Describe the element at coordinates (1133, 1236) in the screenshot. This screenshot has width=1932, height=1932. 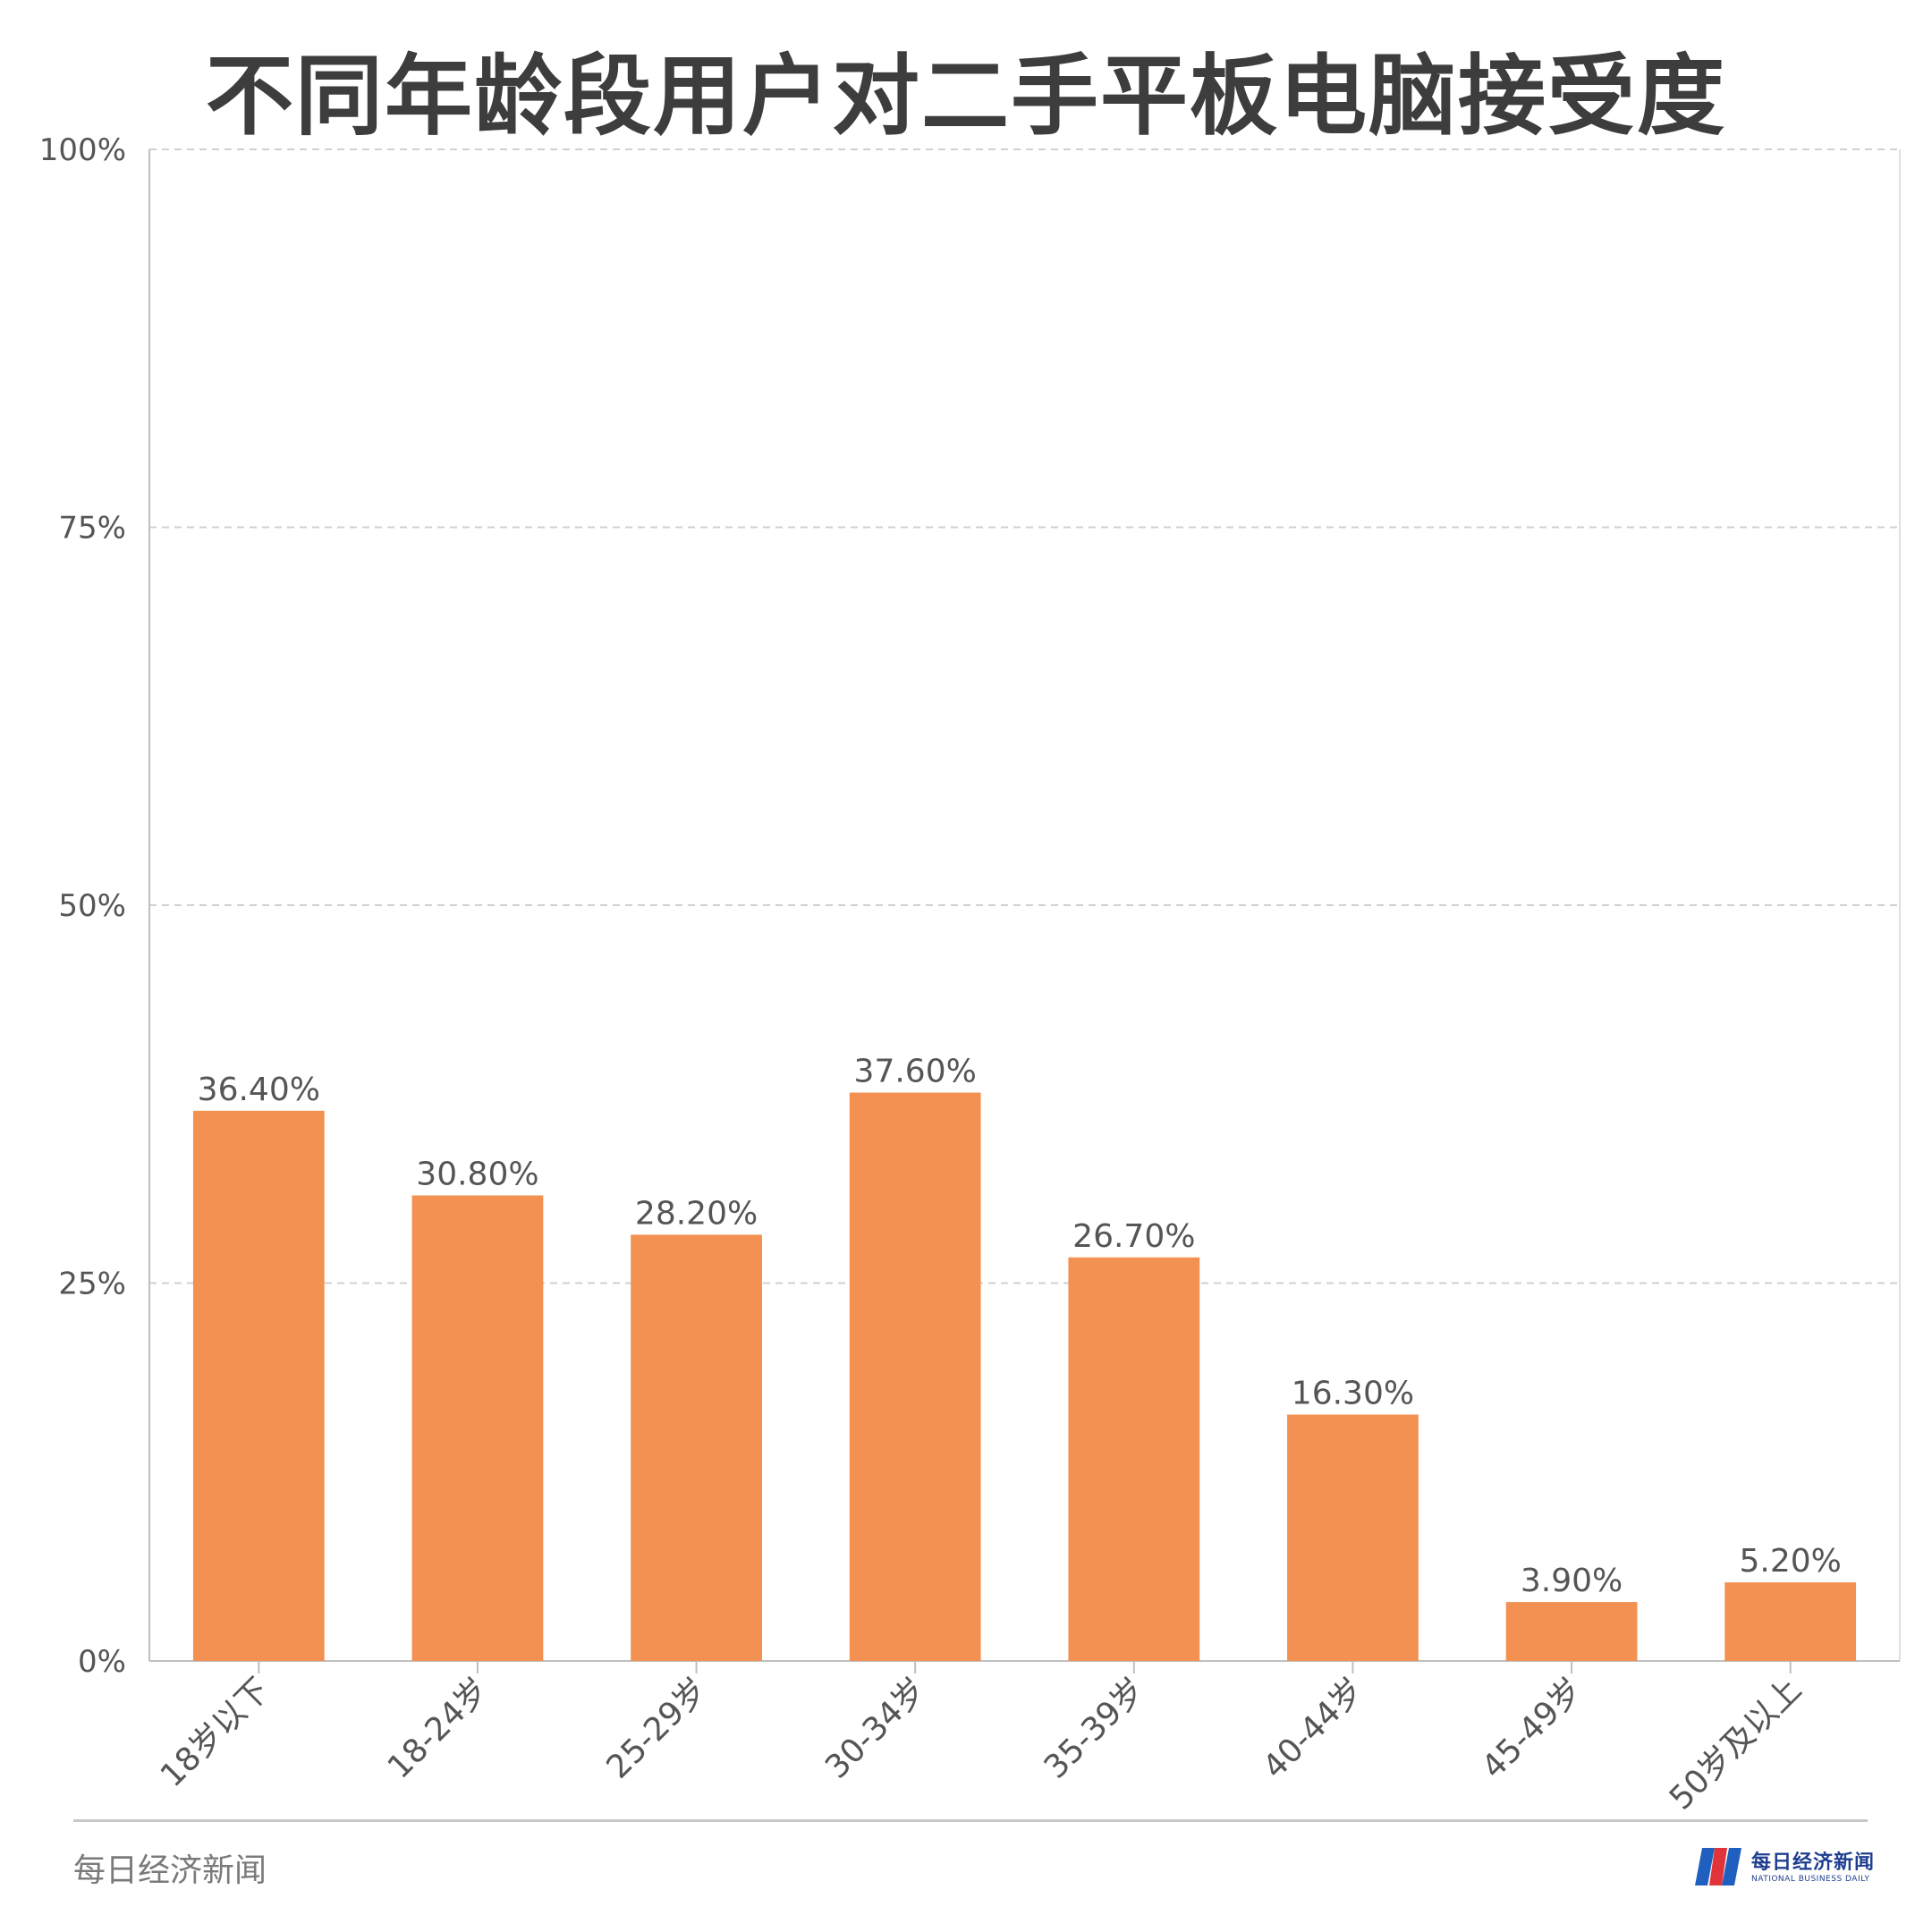
I see `data-label: 26.70%` at that location.